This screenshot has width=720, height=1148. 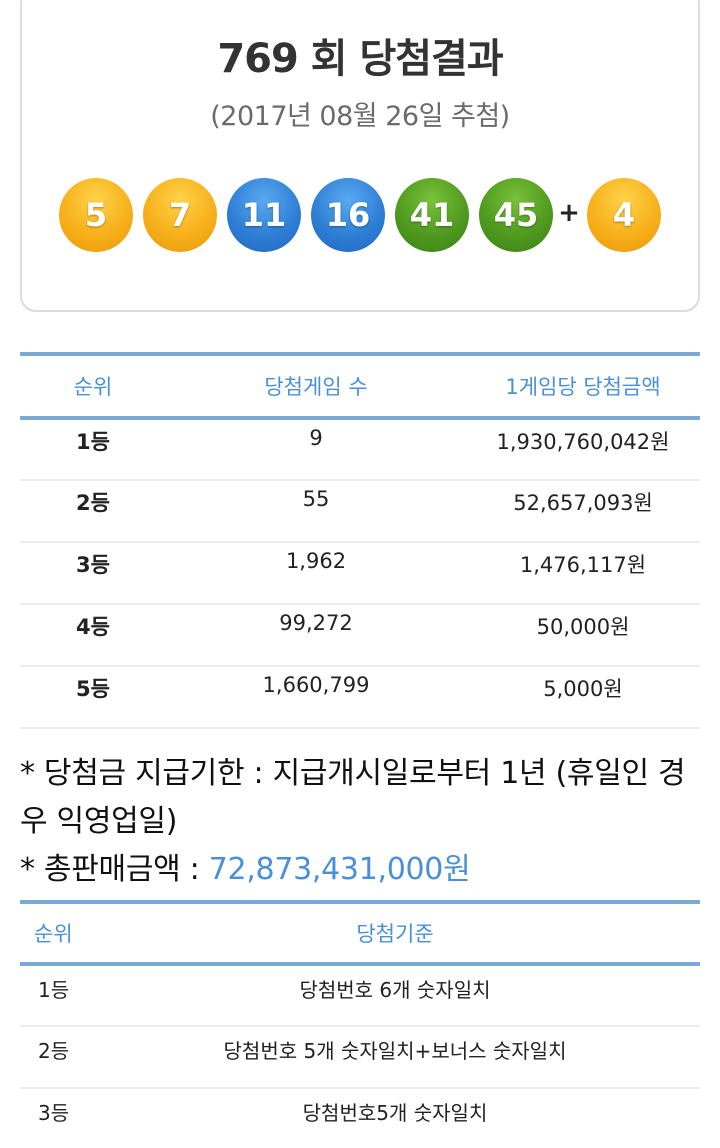 I want to click on total-sales-note: * 총판매금액 : 72,873,431,000원, so click(x=360, y=870).